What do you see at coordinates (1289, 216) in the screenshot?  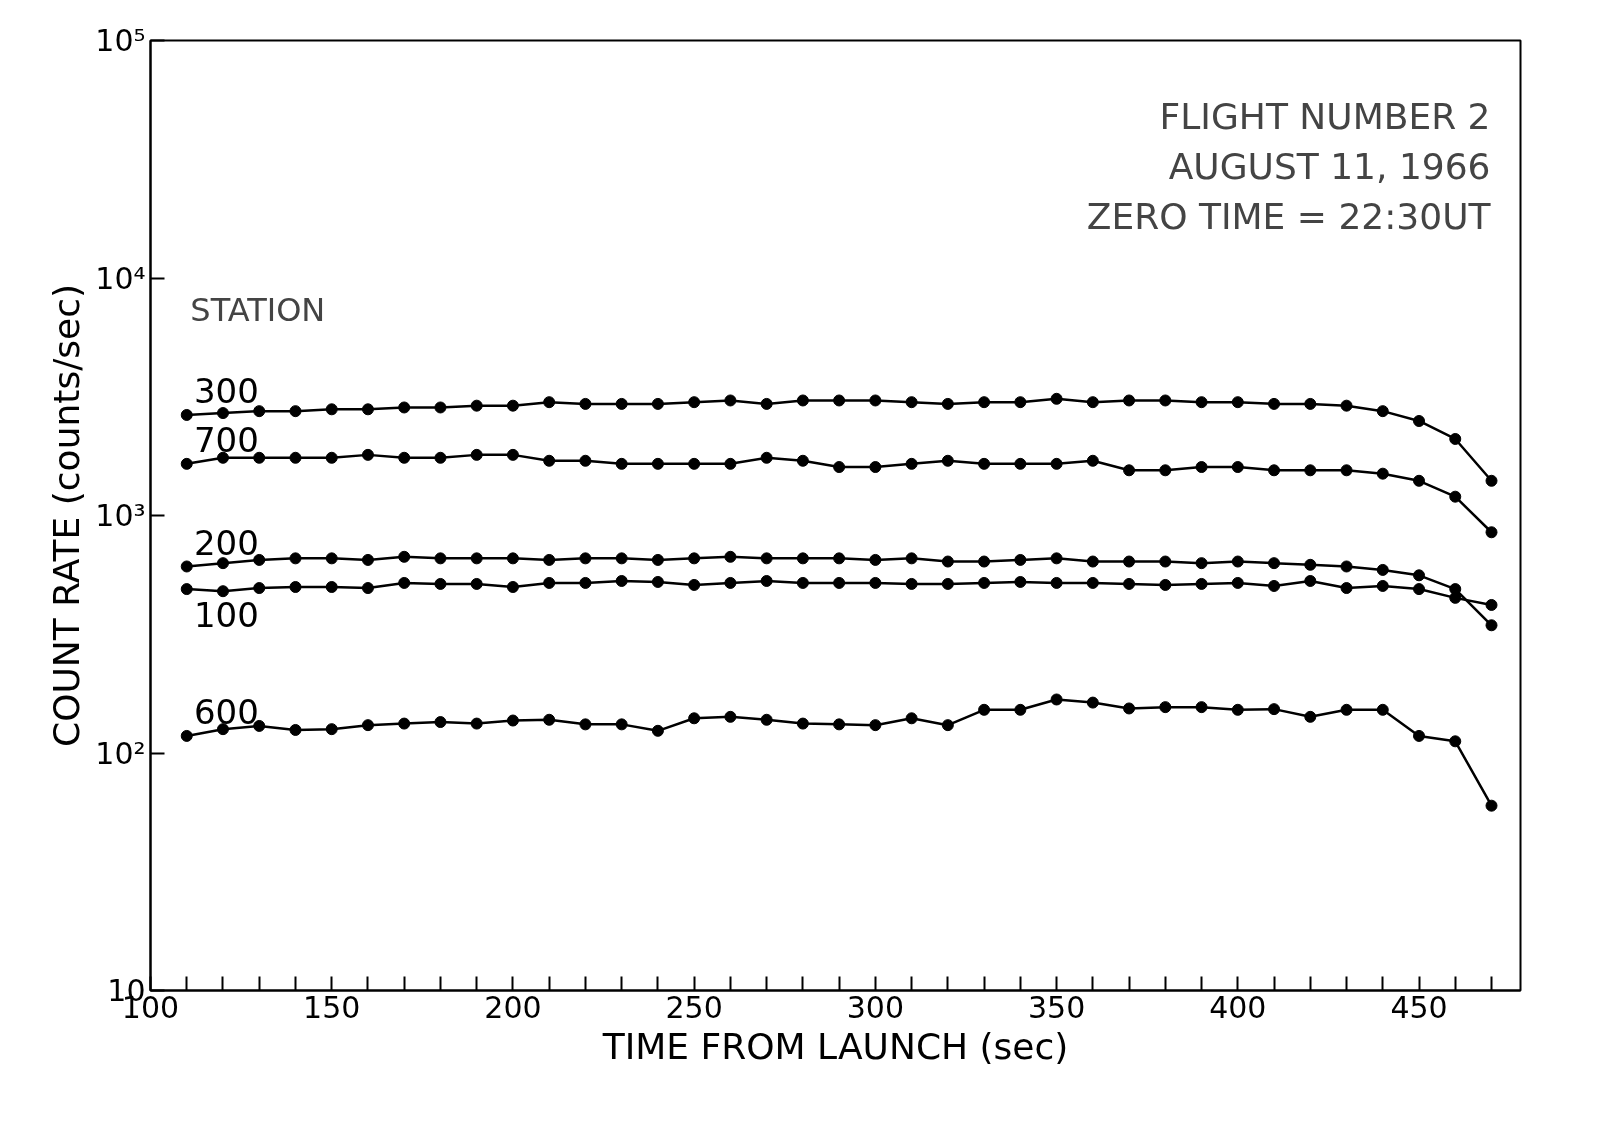 I see `annotation: ZERO TIME = 22:30UT` at bounding box center [1289, 216].